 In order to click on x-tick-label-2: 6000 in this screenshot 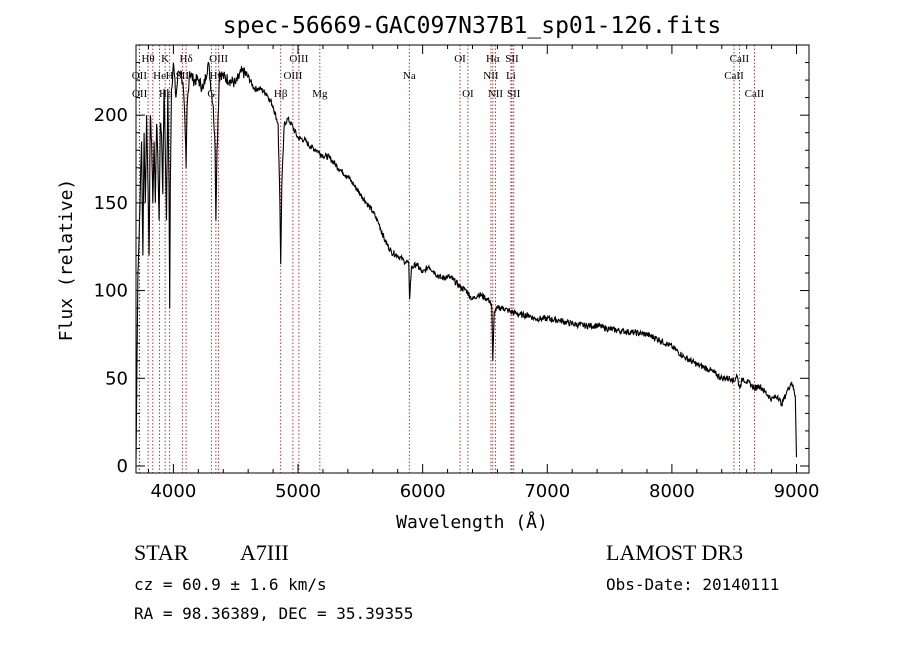, I will do `click(423, 491)`.